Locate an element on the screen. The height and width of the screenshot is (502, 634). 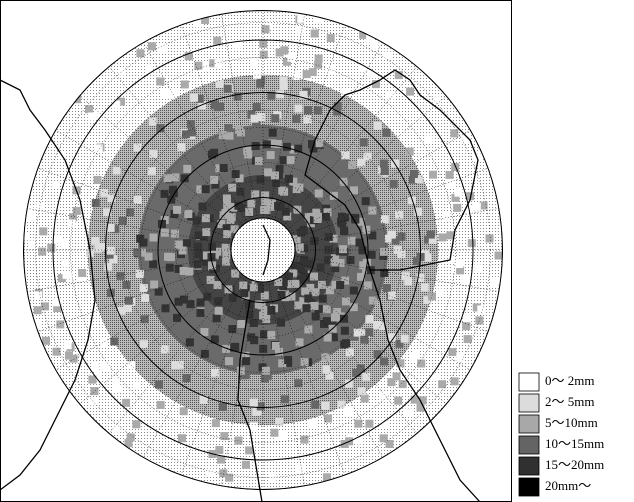
legend-label: 5～10mm is located at coordinates (571, 422).